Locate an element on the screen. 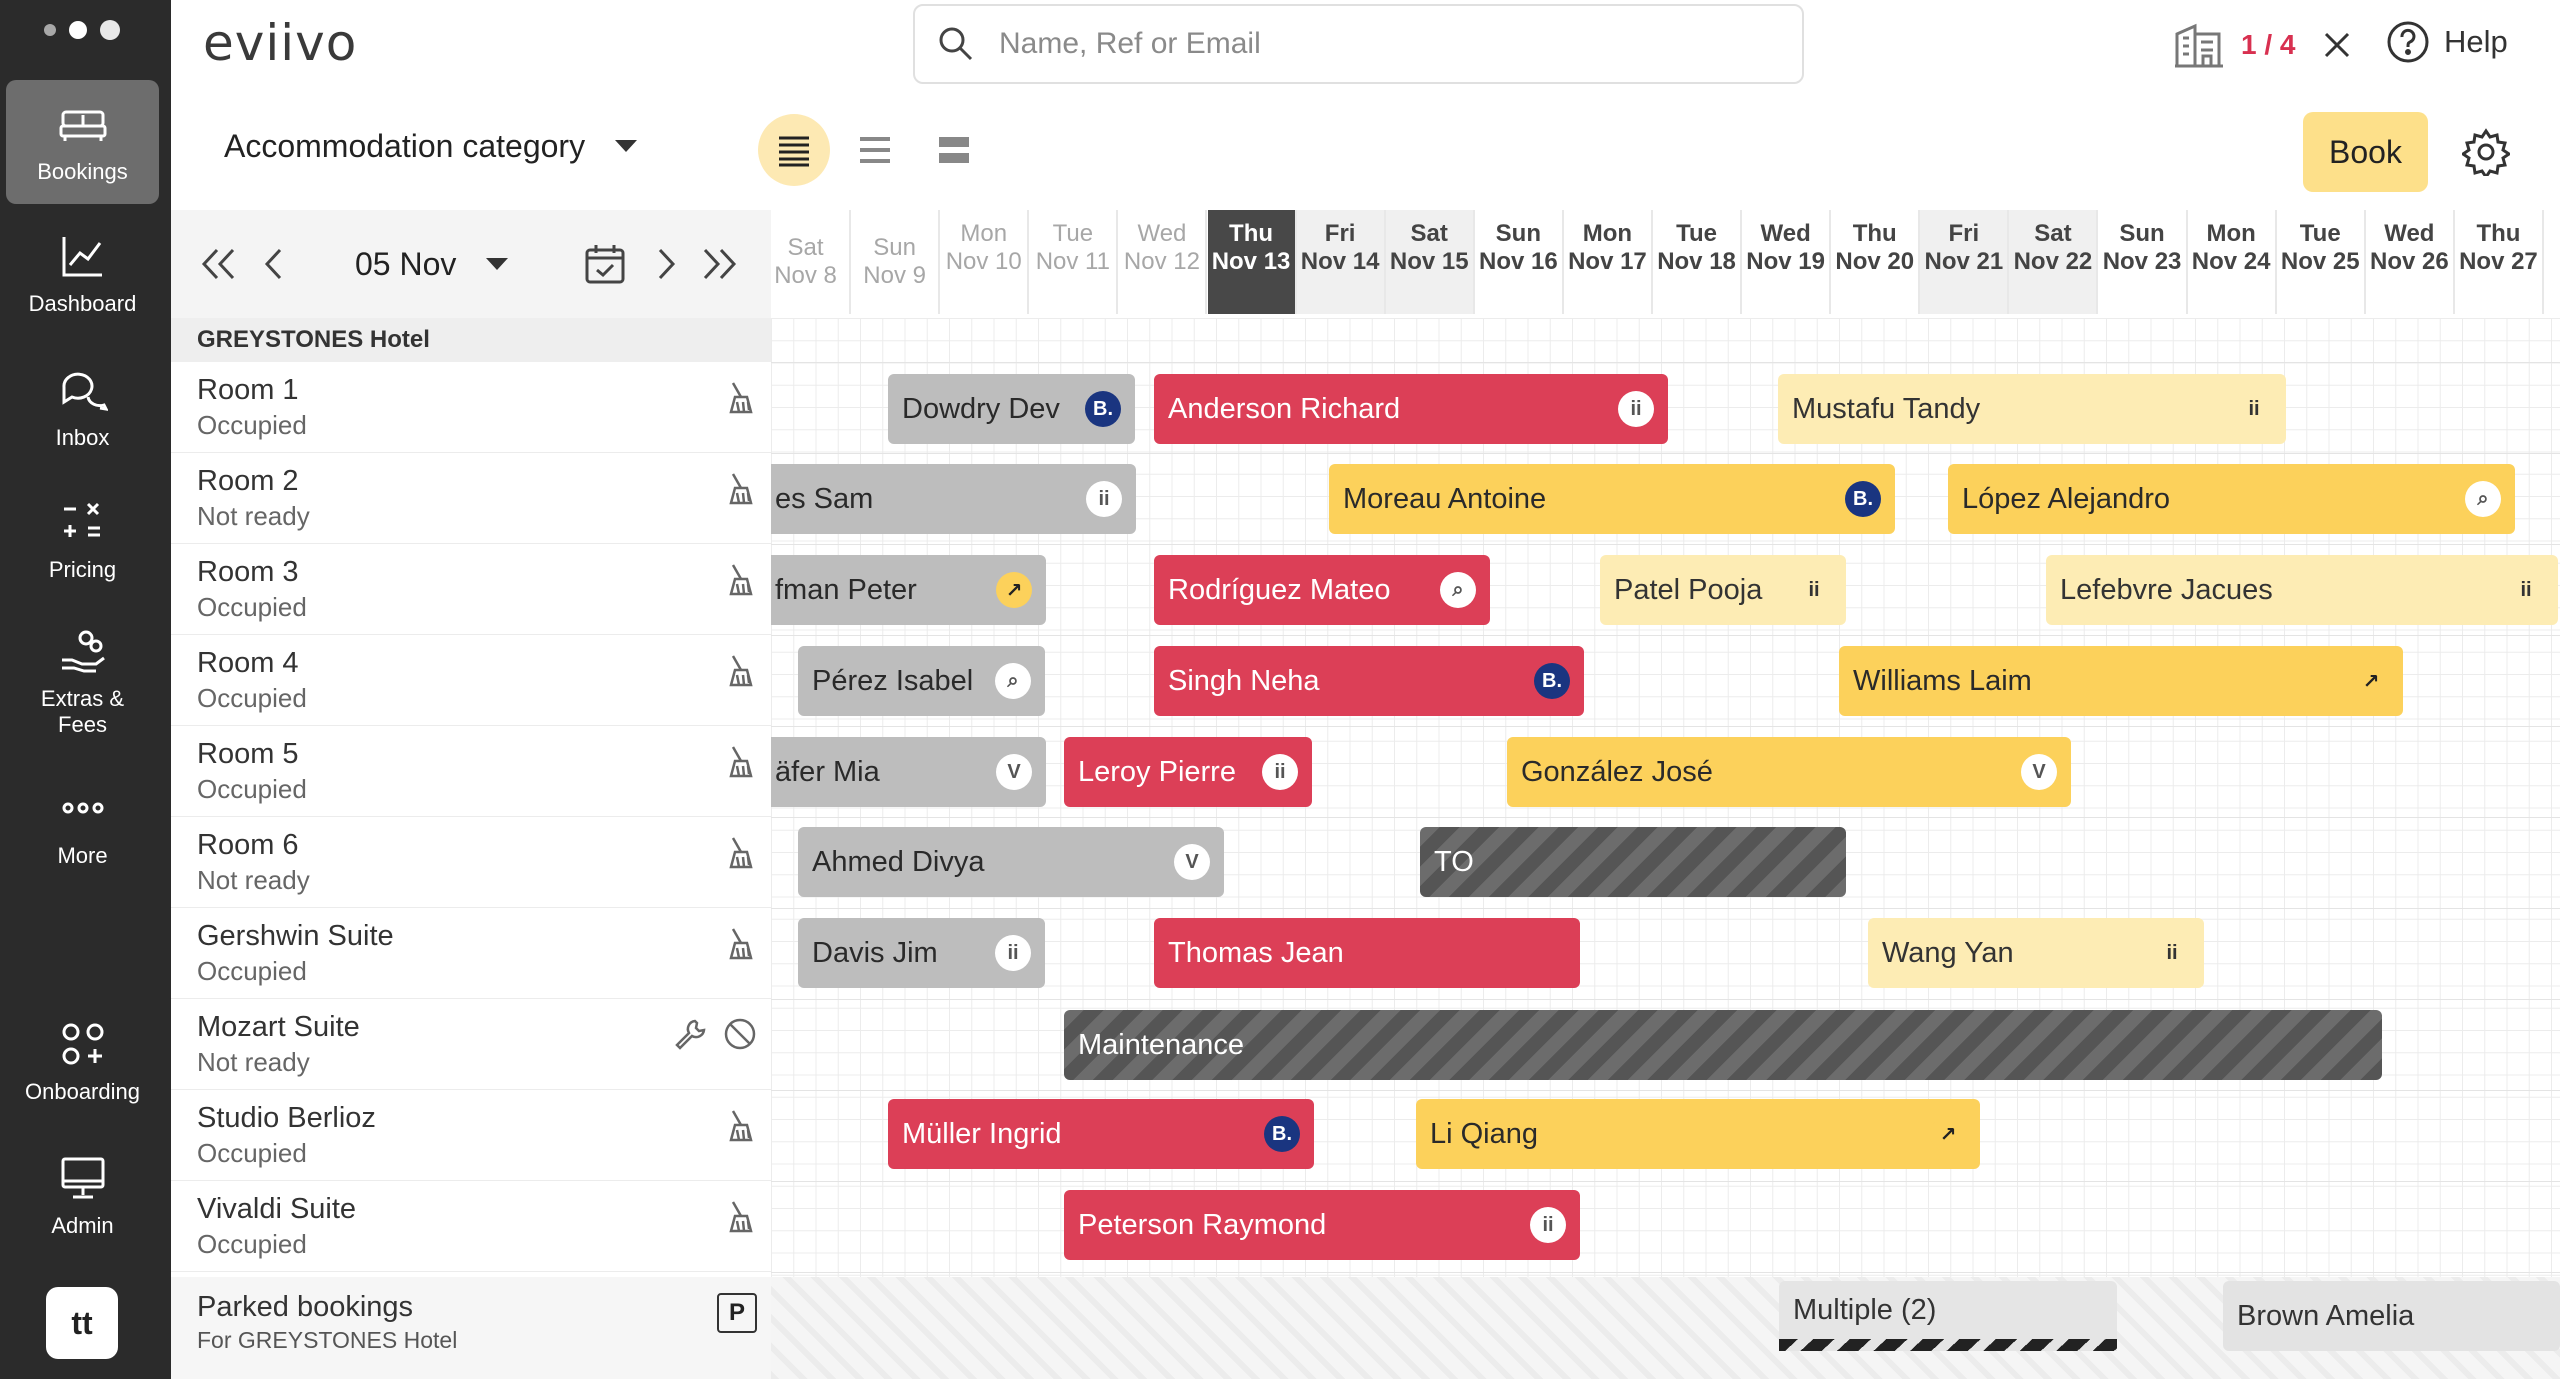 This screenshot has width=2560, height=1379. settings-button is located at coordinates (2486, 152).